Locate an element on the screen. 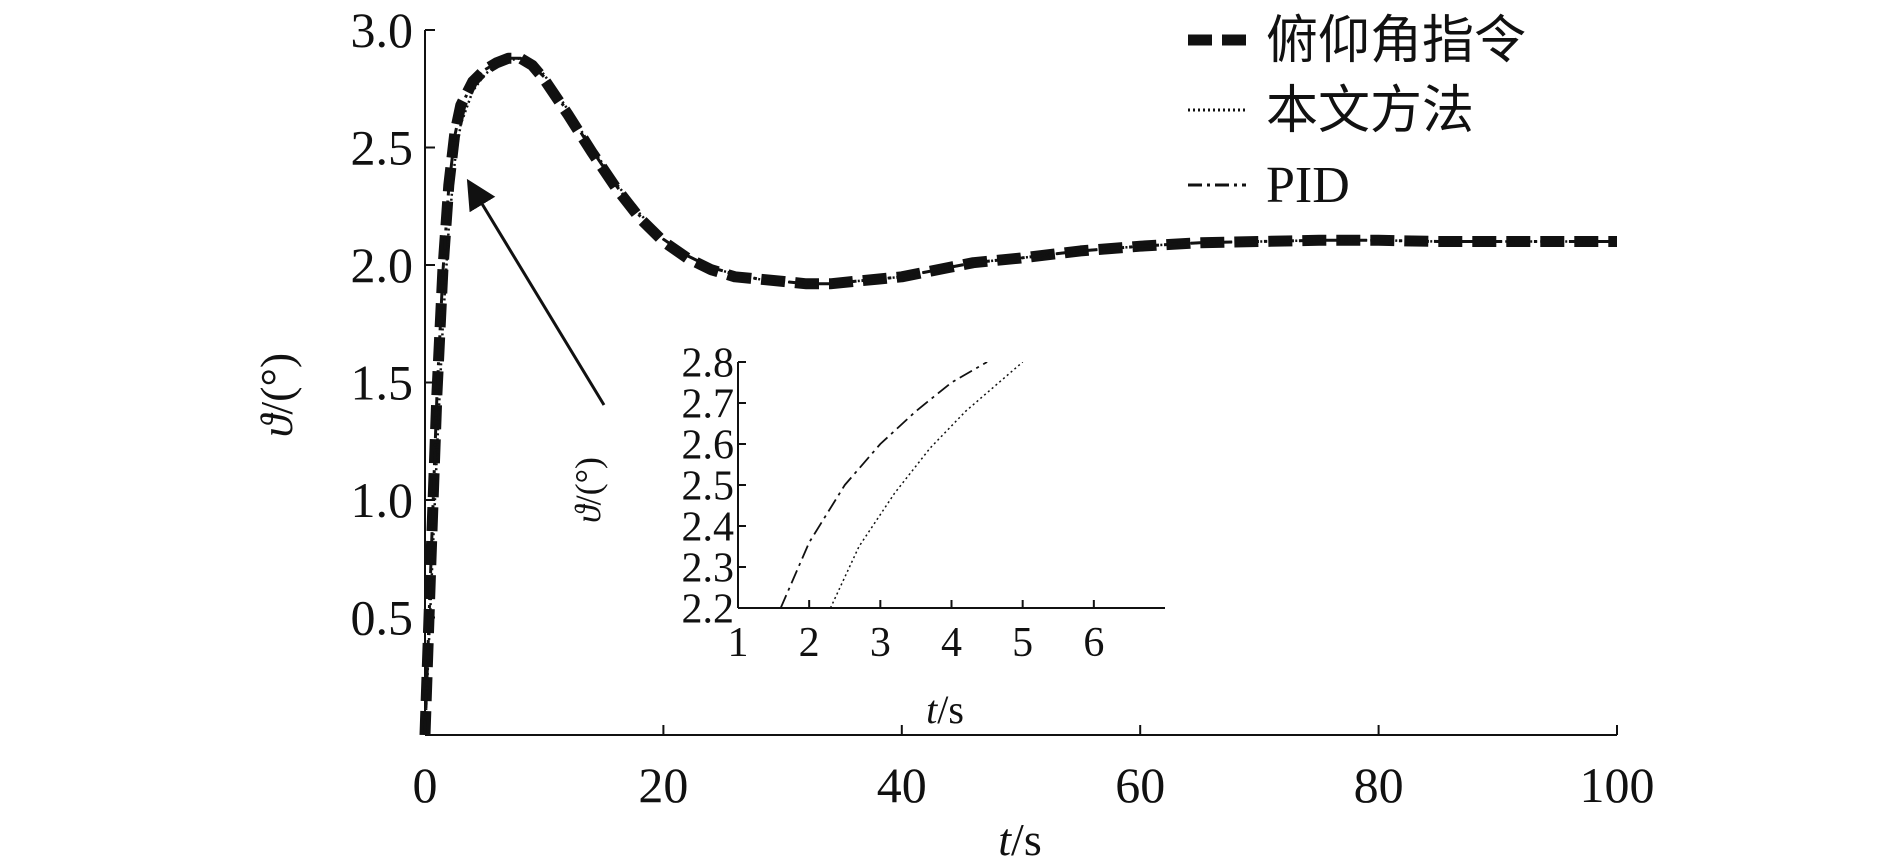  legend: 俯仰角指令 本文方法 PID is located at coordinates (1357, 113).